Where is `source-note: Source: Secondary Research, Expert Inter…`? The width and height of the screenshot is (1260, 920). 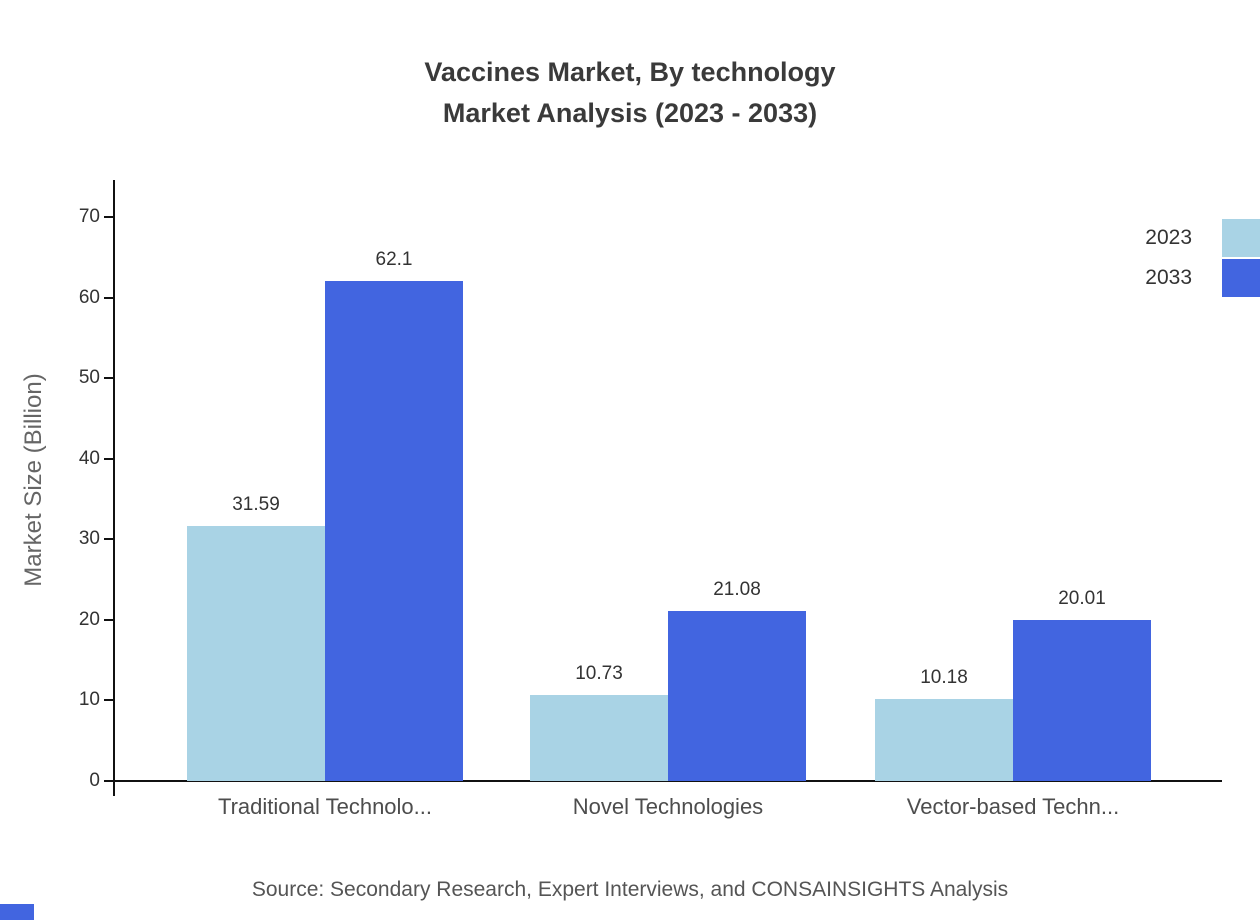 source-note: Source: Secondary Research, Expert Inter… is located at coordinates (630, 889).